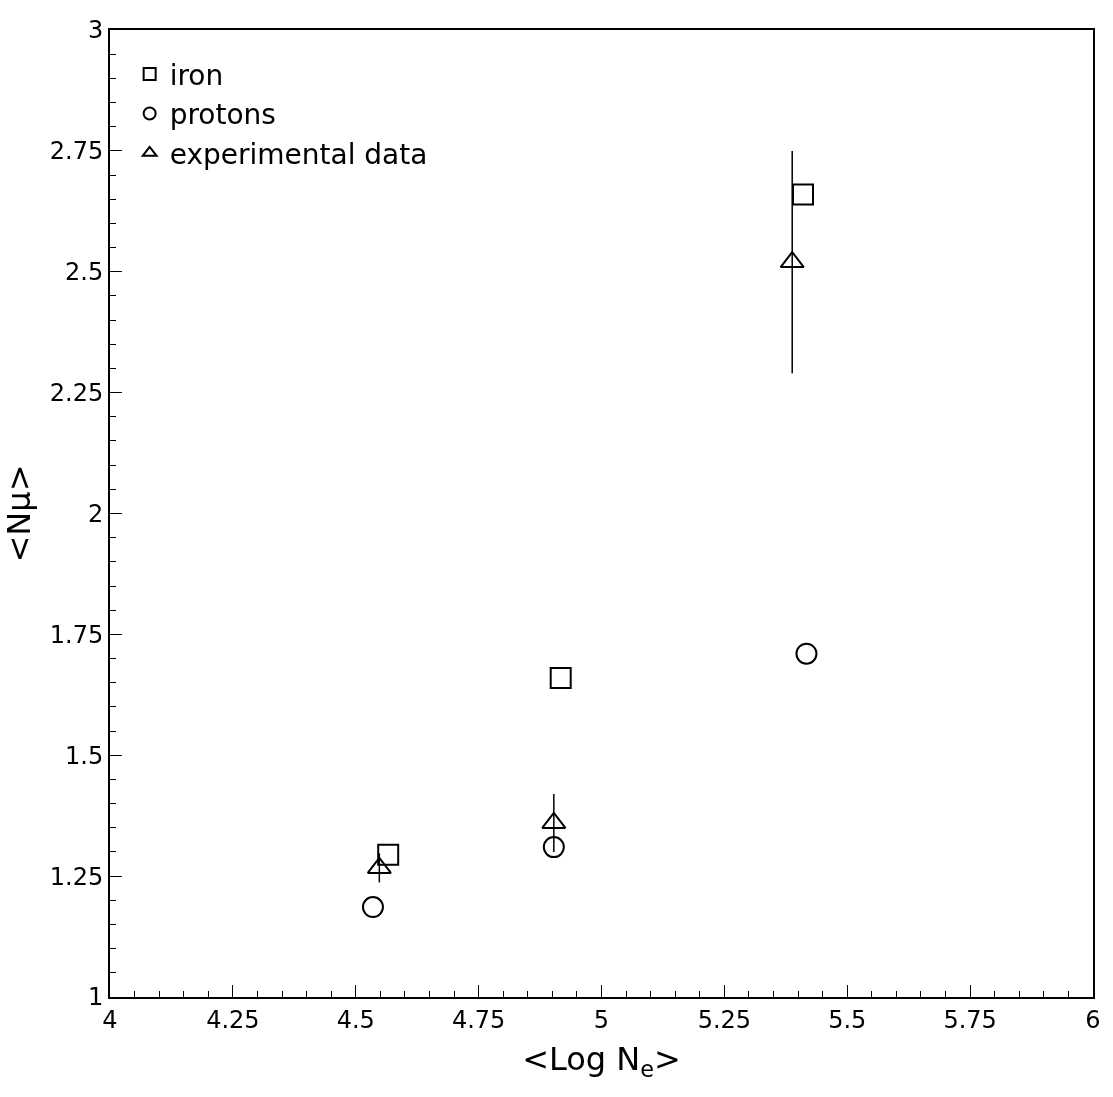 This screenshot has width=1113, height=1097. What do you see at coordinates (724, 1019) in the screenshot?
I see `x-tick-label: 5.25` at bounding box center [724, 1019].